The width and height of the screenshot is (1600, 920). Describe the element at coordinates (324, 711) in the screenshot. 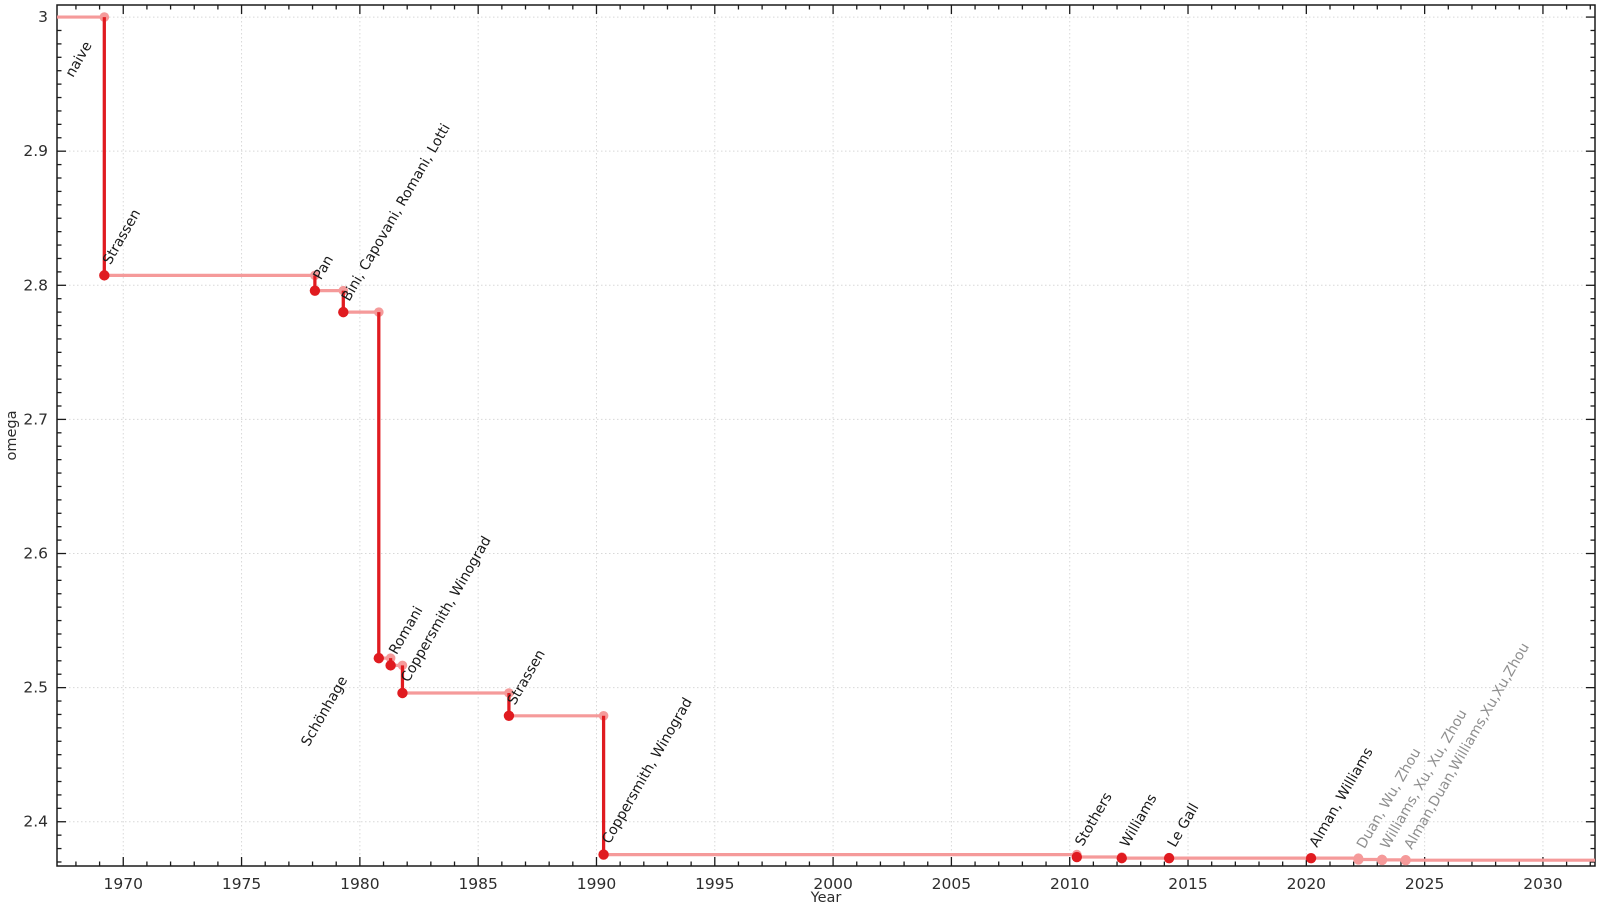

I see `annotation-sch-nhage-1981: Schönhage` at that location.